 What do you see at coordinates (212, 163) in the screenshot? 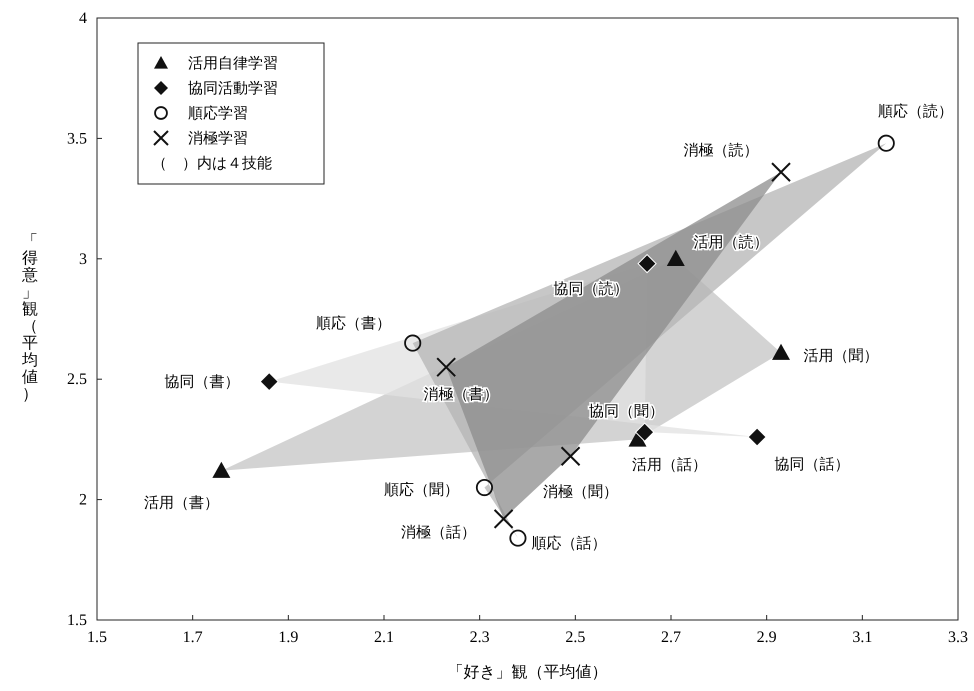
I see `annotation: （ ）内は４技能` at bounding box center [212, 163].